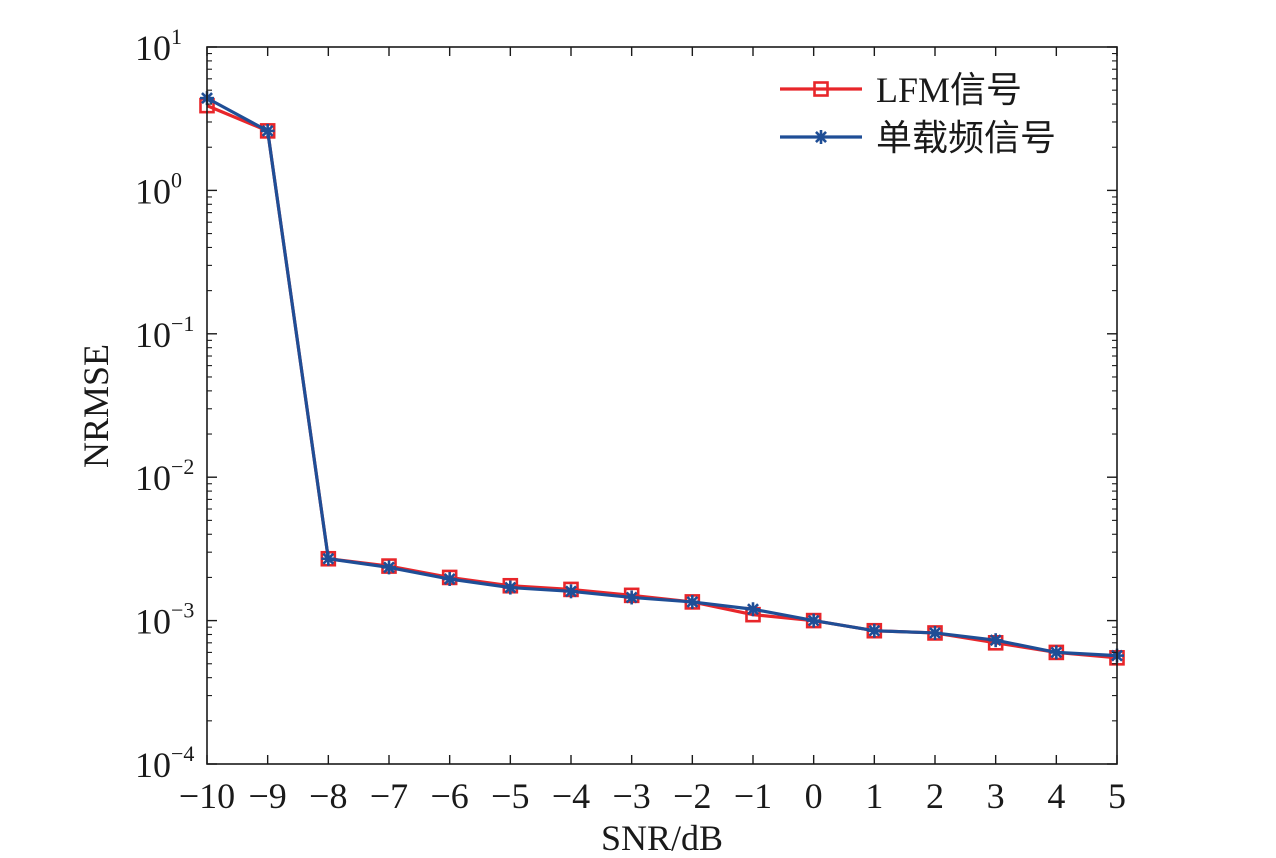  What do you see at coordinates (692, 796) in the screenshot?
I see `x-tick-label: −2` at bounding box center [692, 796].